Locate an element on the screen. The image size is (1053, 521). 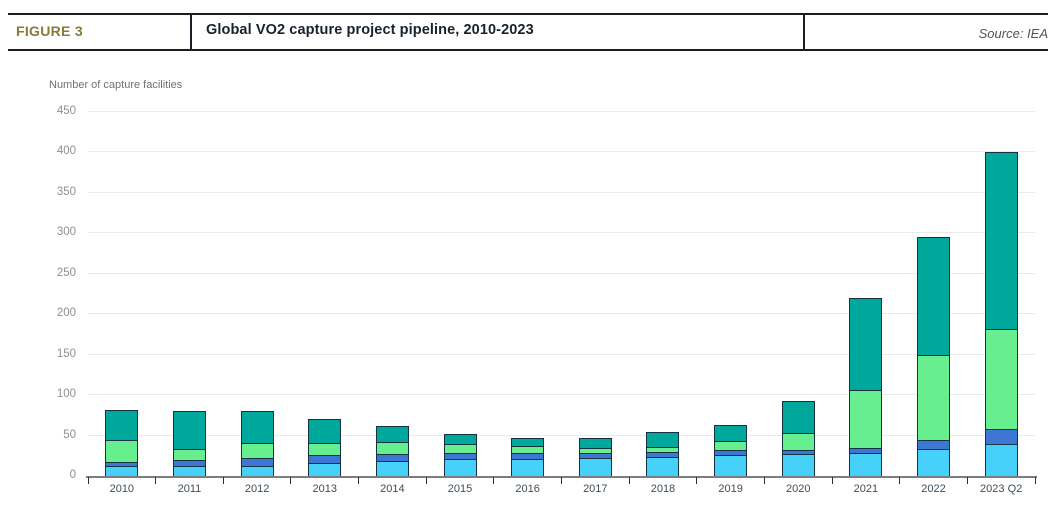
header-top-rule is located at coordinates (528, 14).